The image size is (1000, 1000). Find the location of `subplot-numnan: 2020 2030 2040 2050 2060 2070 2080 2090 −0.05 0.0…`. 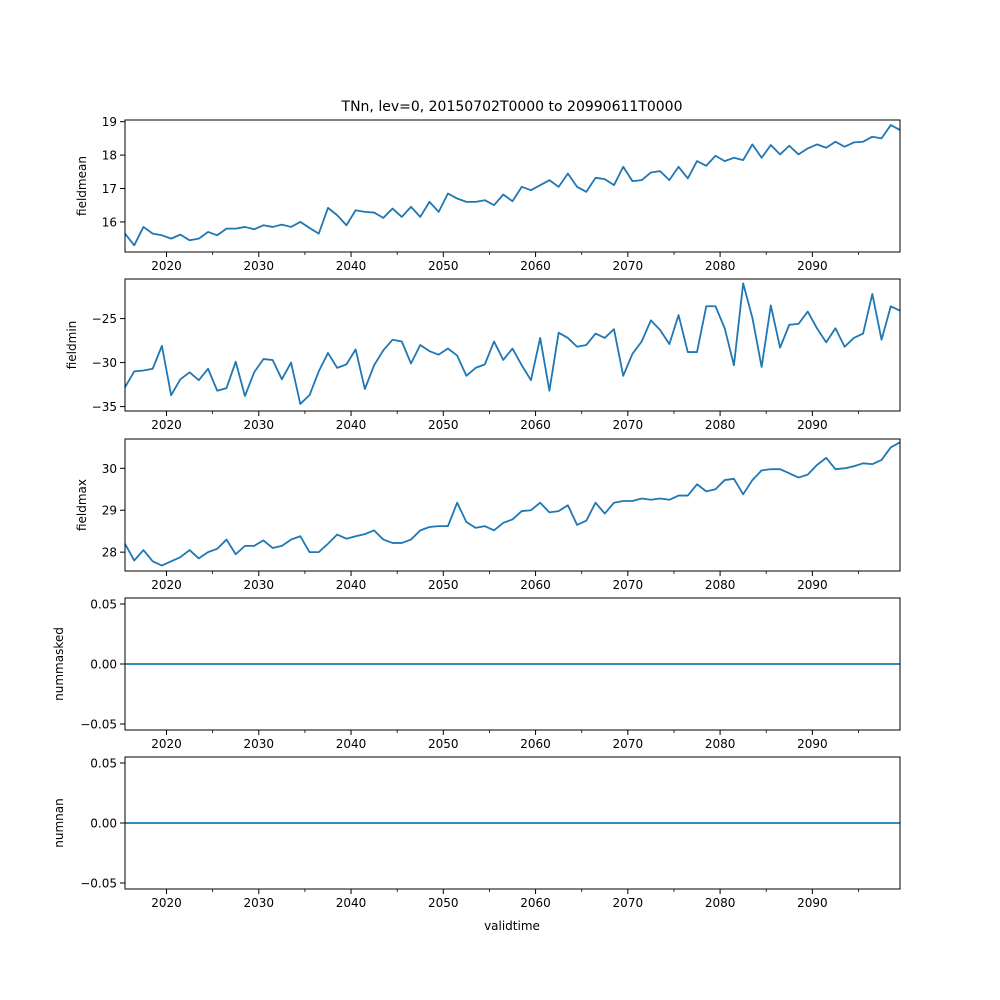

subplot-numnan: 2020 2030 2040 2050 2060 2070 2080 2090 −0.05 0.0… is located at coordinates (476, 833).